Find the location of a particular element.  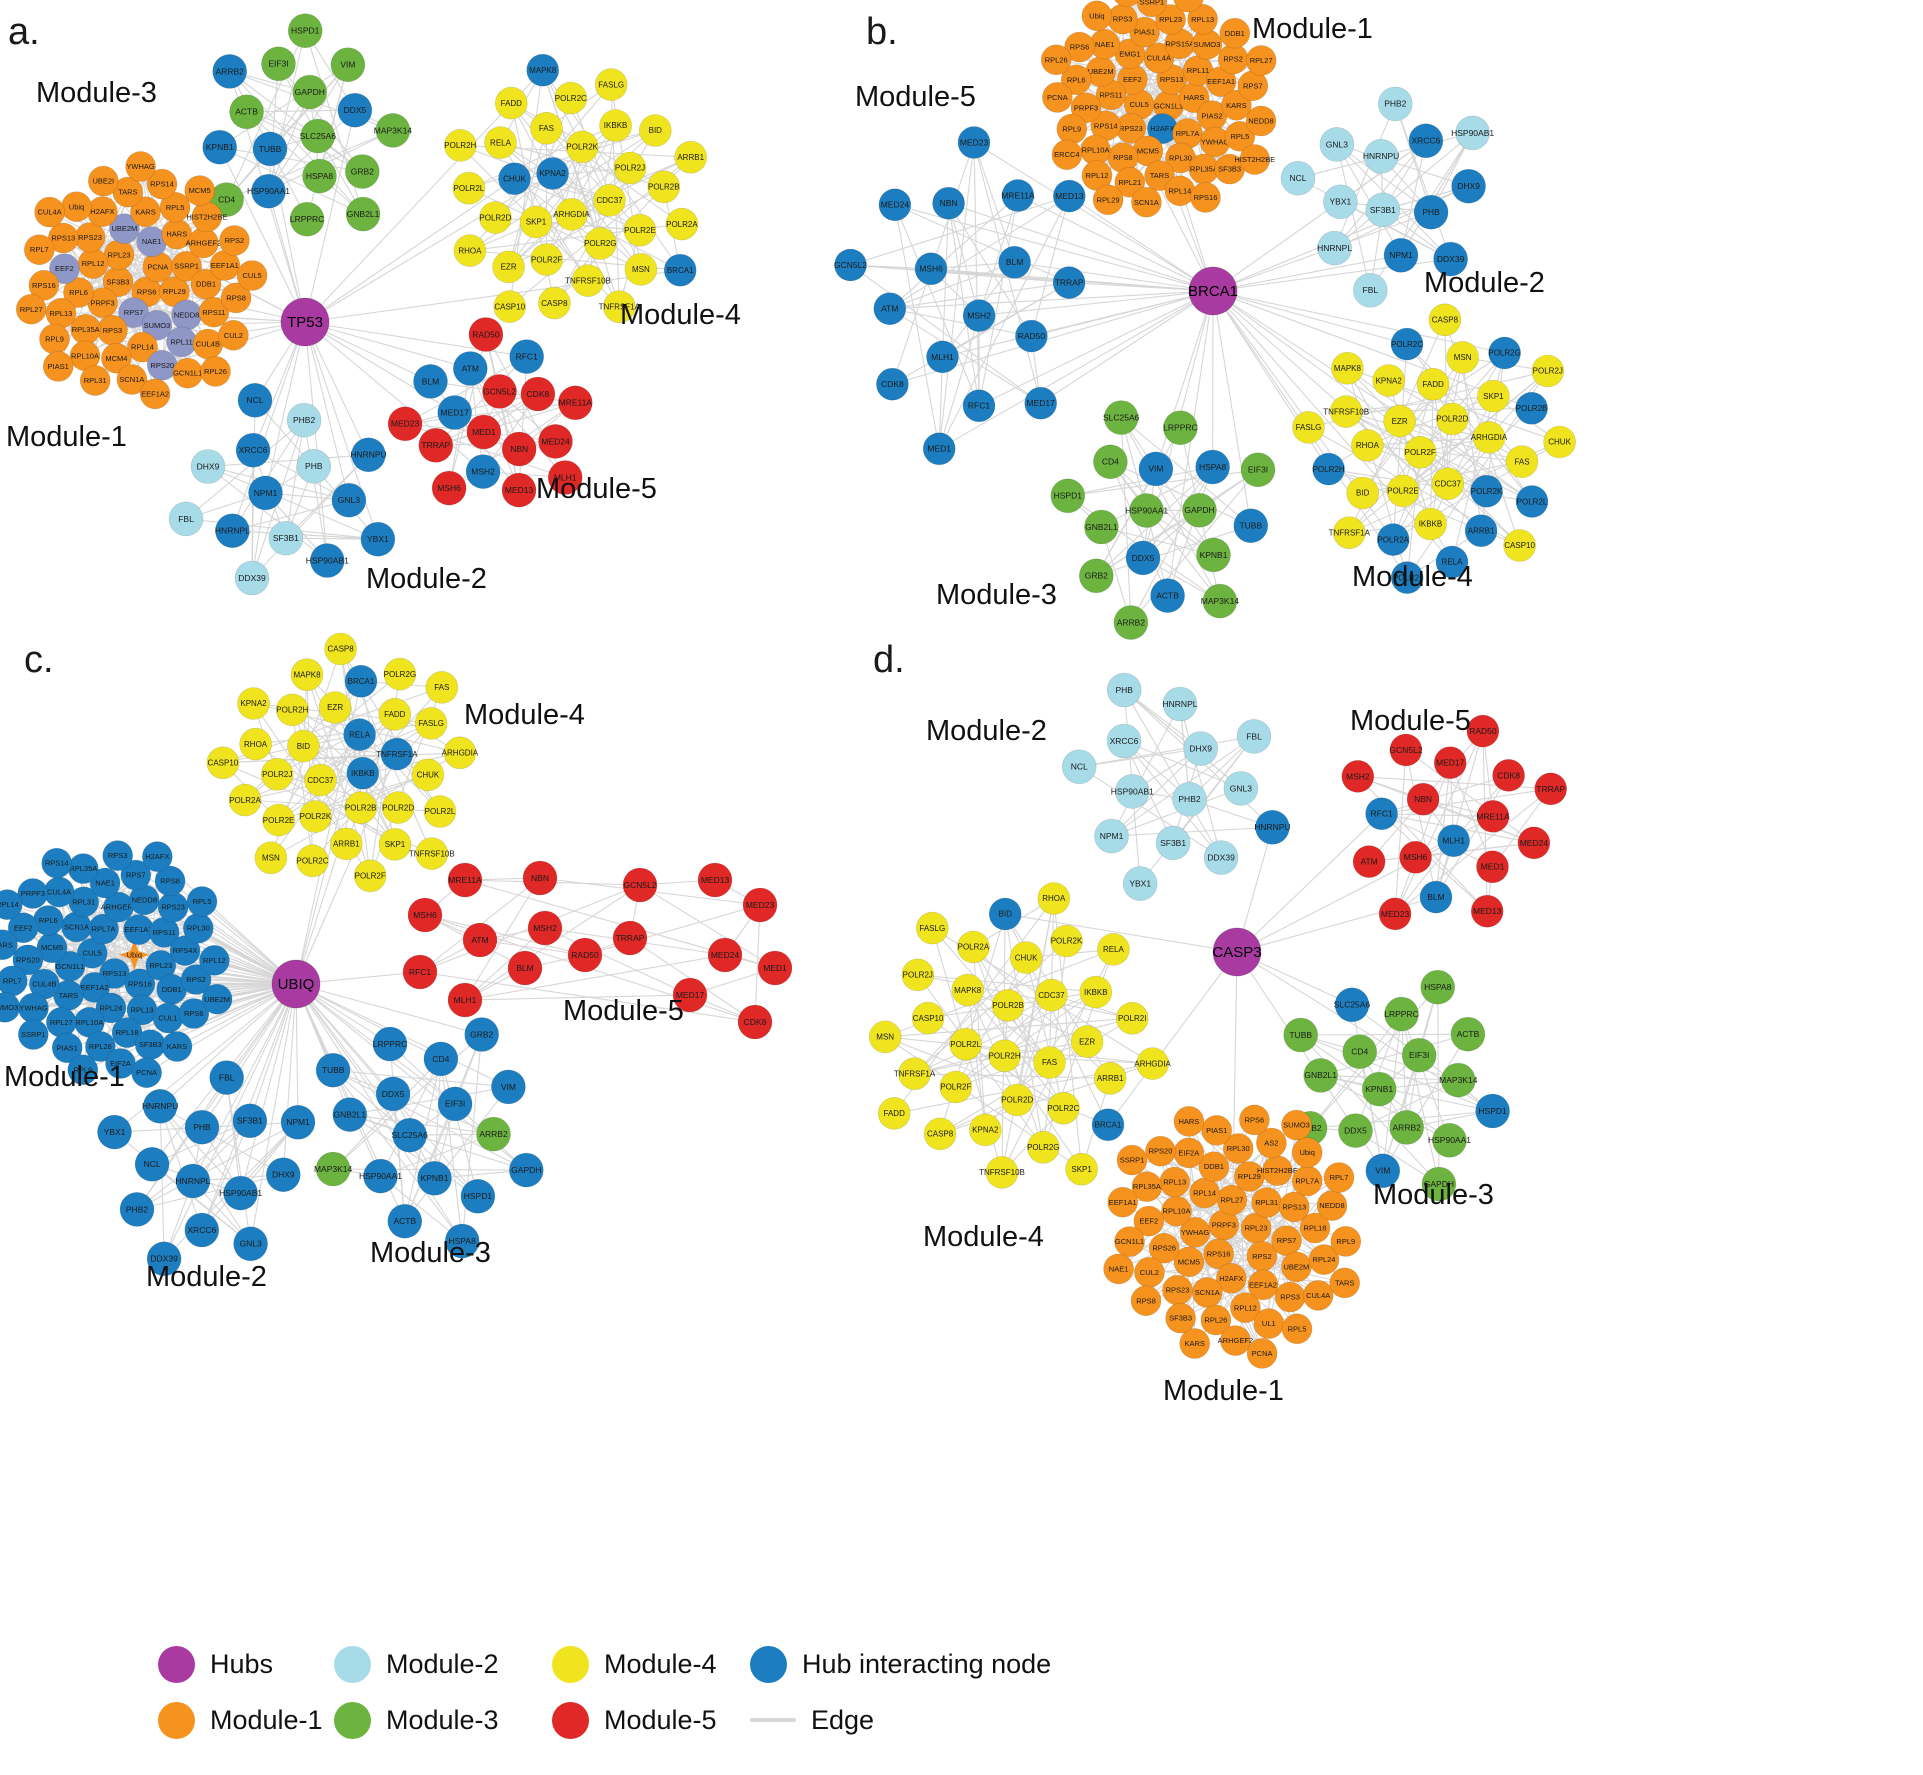

node-label: MED24 is located at coordinates (555, 441).